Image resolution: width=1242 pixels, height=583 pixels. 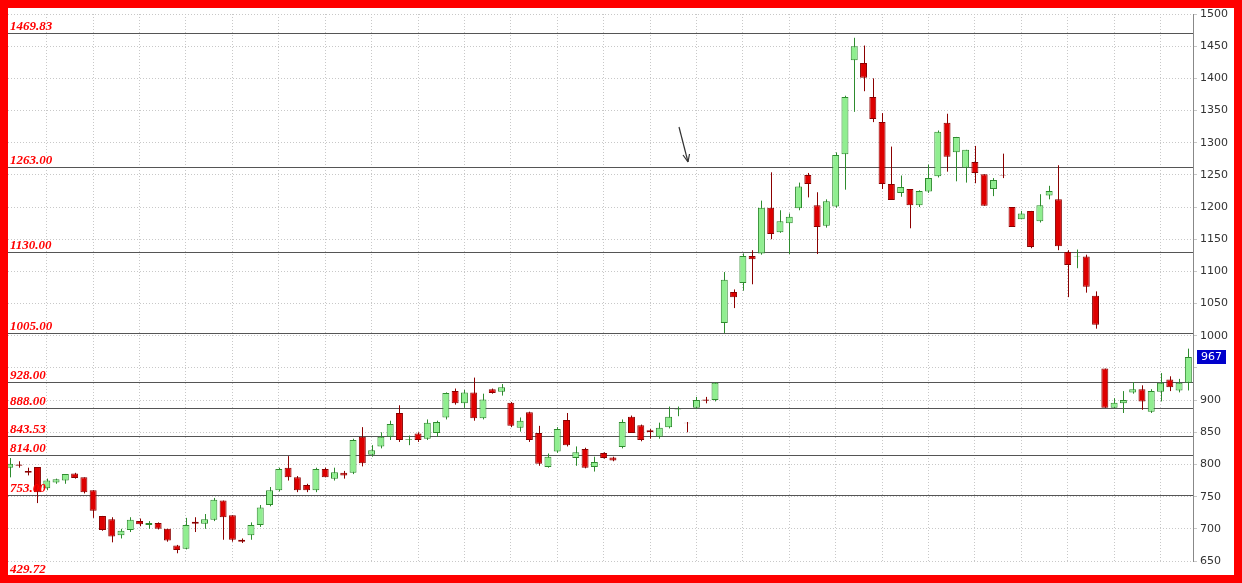 I want to click on ref-line-label: 843.53, so click(x=28, y=429).